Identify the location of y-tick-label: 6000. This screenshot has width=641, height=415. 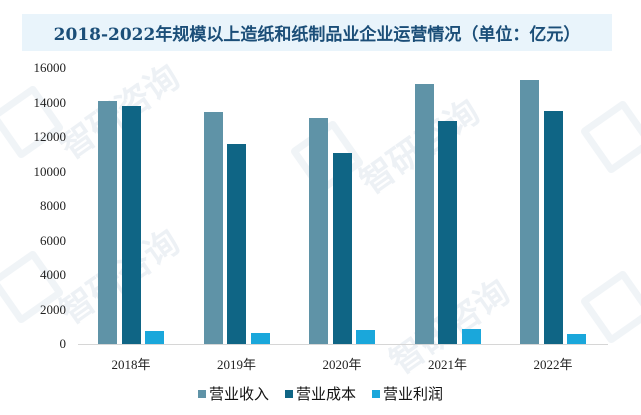
(53, 240).